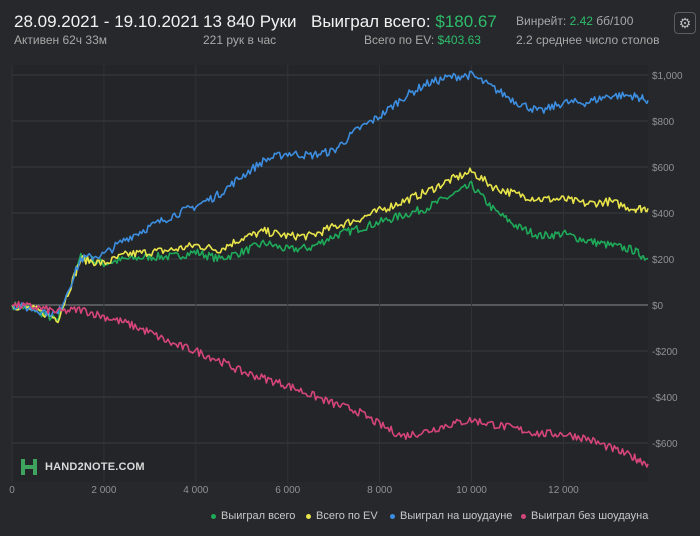  What do you see at coordinates (581, 21) in the screenshot?
I see `winrate-value: 2.42` at bounding box center [581, 21].